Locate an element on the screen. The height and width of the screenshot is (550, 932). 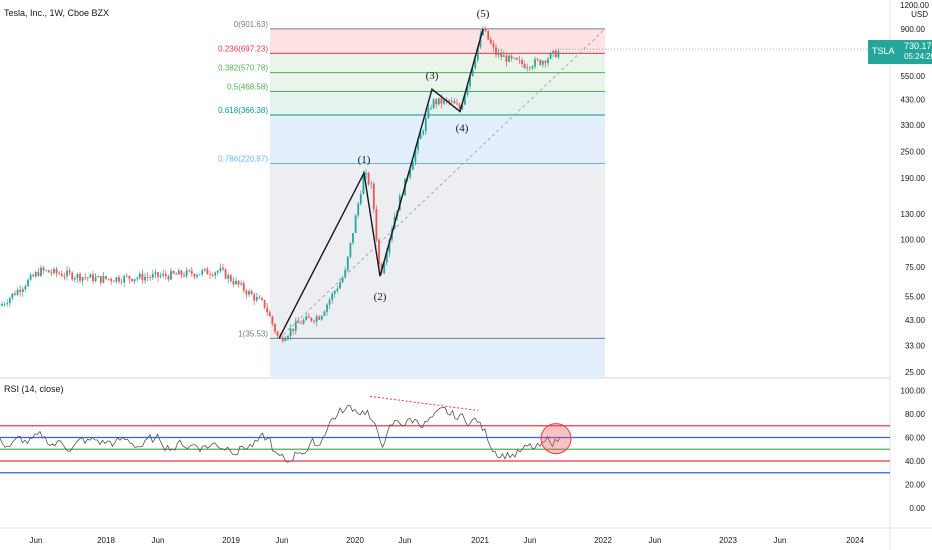
rsi-tick-label: 80.00 is located at coordinates (915, 414).